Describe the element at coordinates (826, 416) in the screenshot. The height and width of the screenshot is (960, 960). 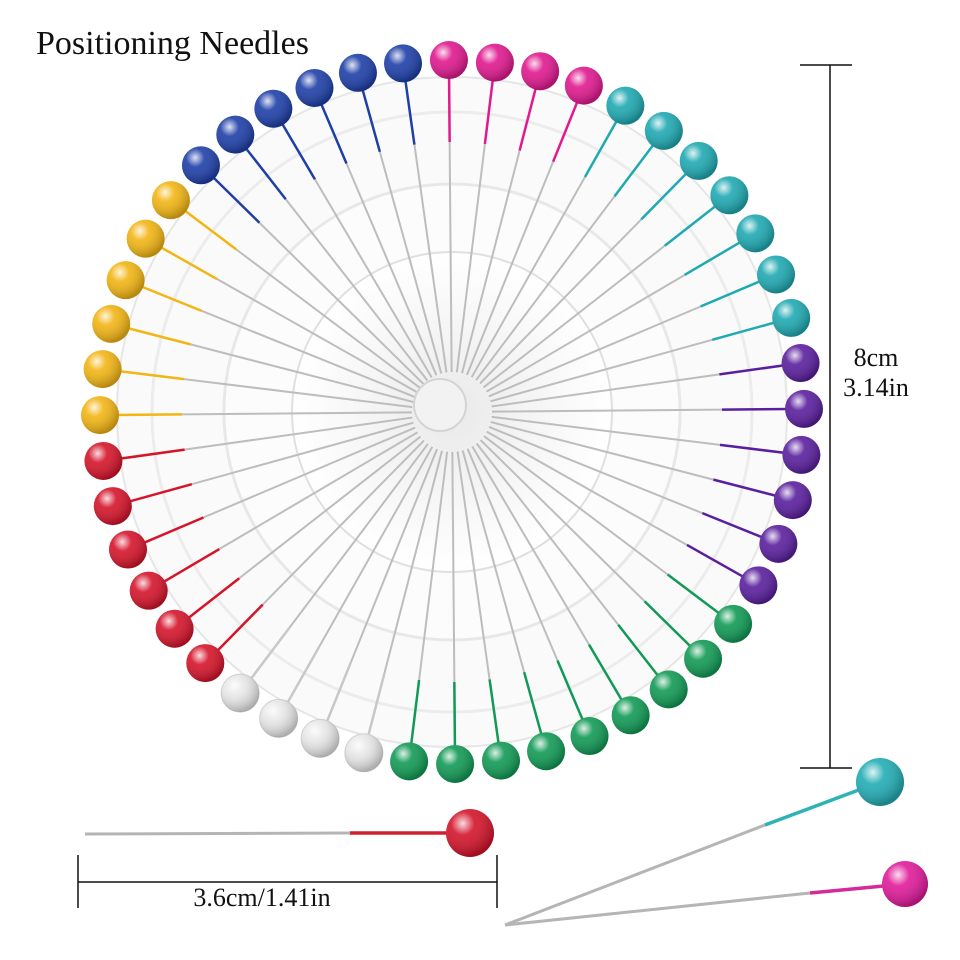
I see `height-dimension` at that location.